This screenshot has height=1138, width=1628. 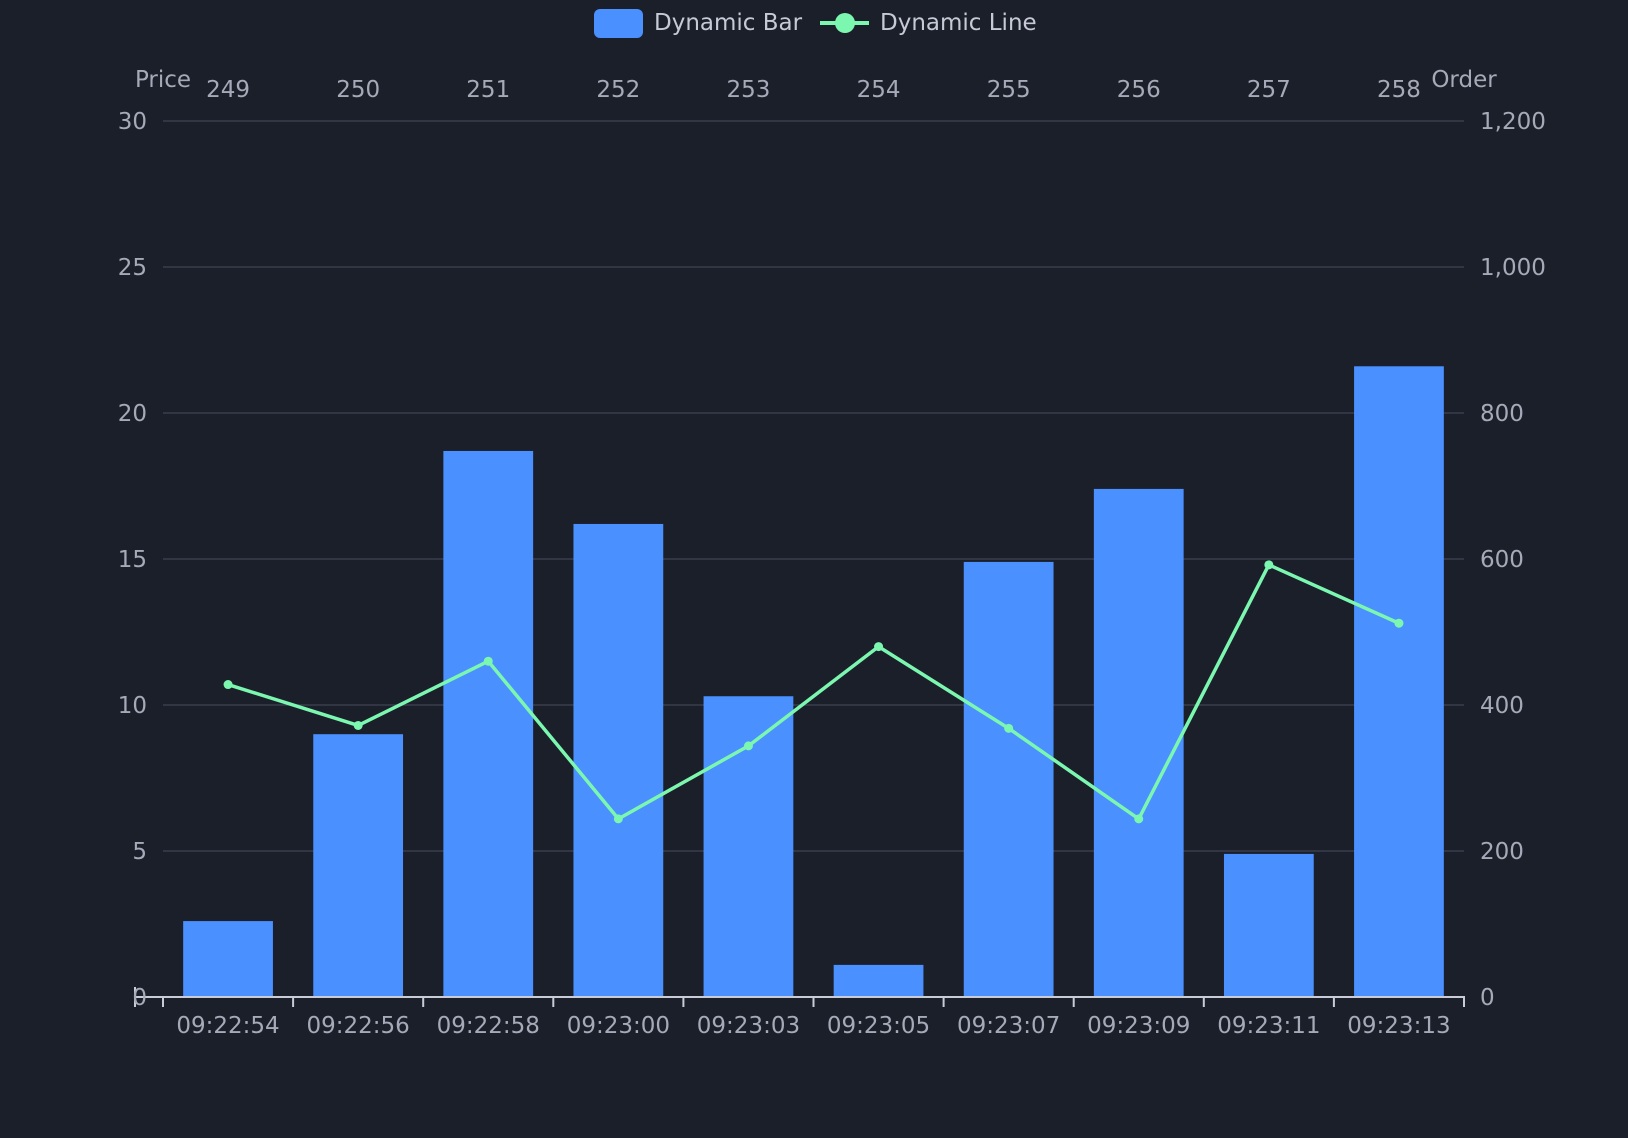 What do you see at coordinates (728, 23) in the screenshot?
I see `legend-label: Dynamic Bar` at bounding box center [728, 23].